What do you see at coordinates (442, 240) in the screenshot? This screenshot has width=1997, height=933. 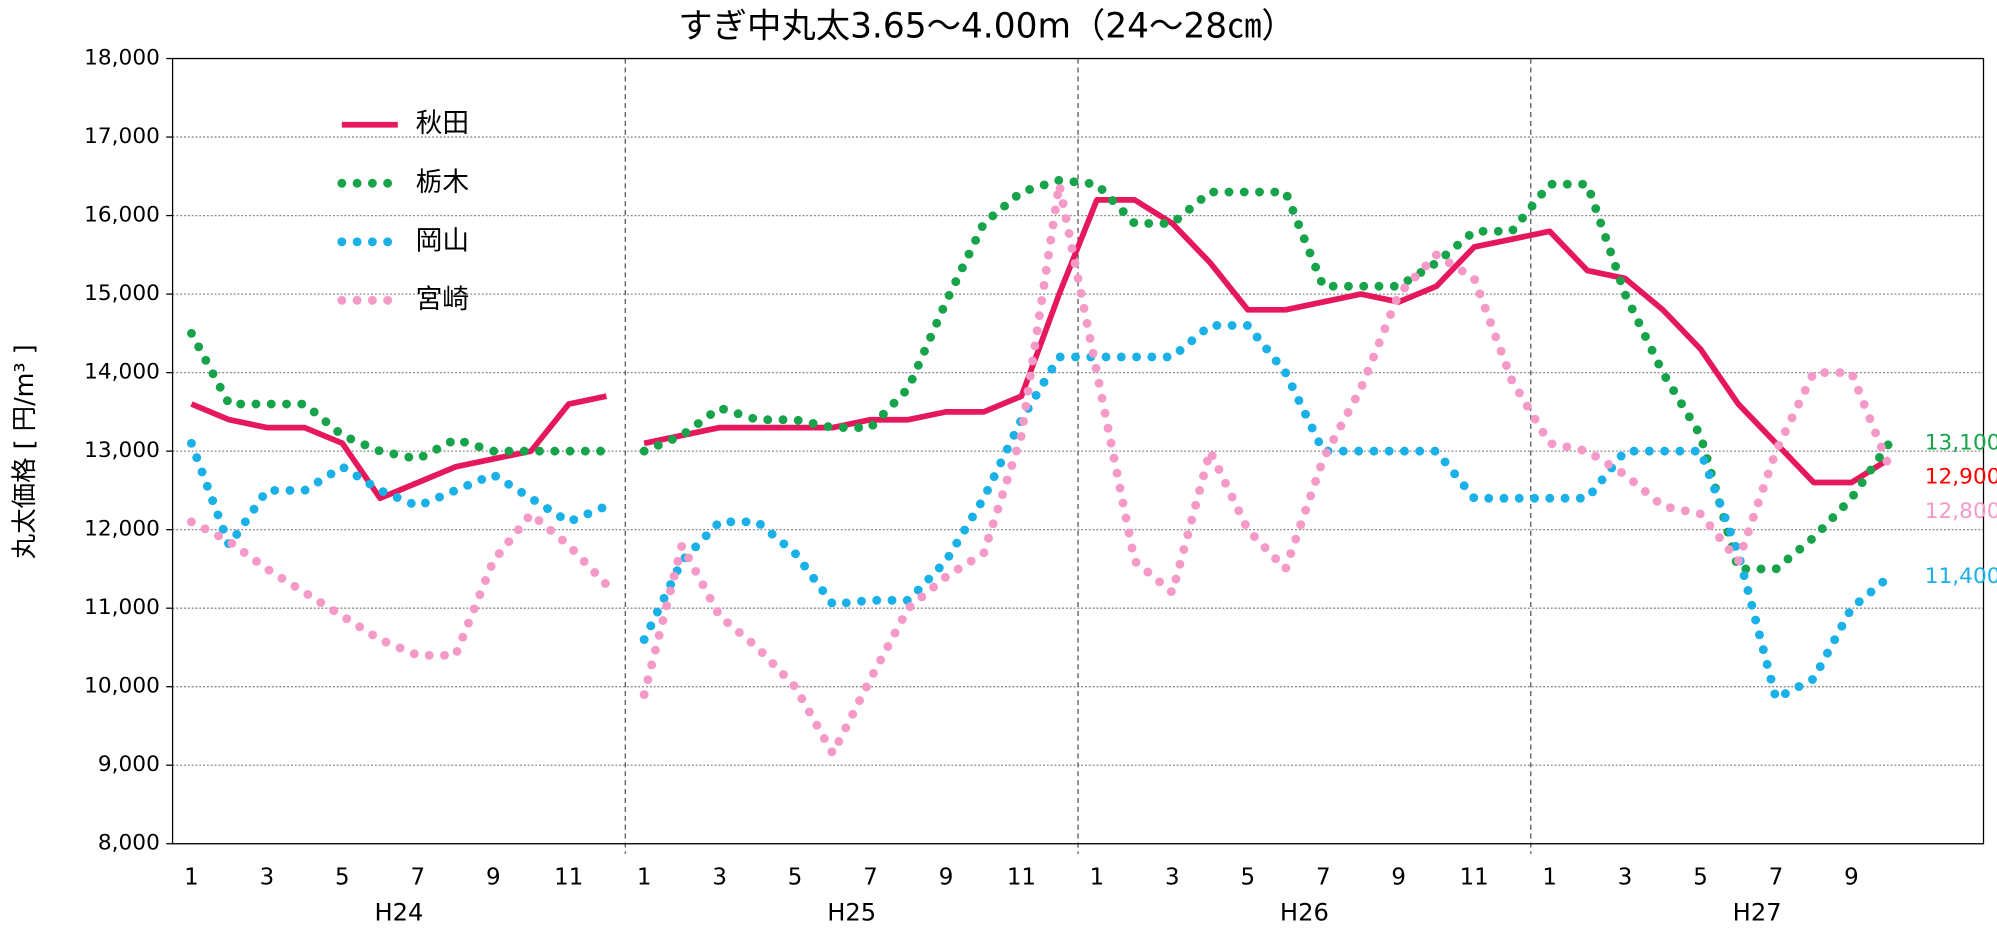 I see `legend-label: 岡山` at bounding box center [442, 240].